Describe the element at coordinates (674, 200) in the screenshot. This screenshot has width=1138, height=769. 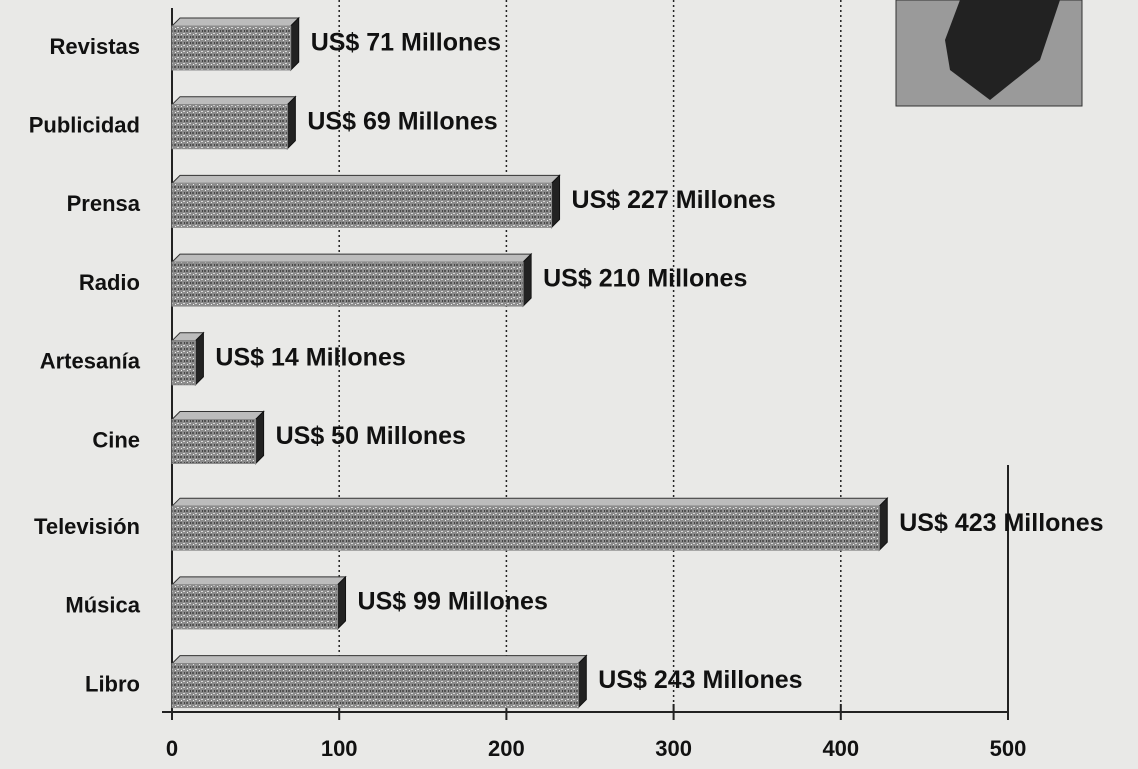
I see `value-label: US$ 227 Millones` at that location.